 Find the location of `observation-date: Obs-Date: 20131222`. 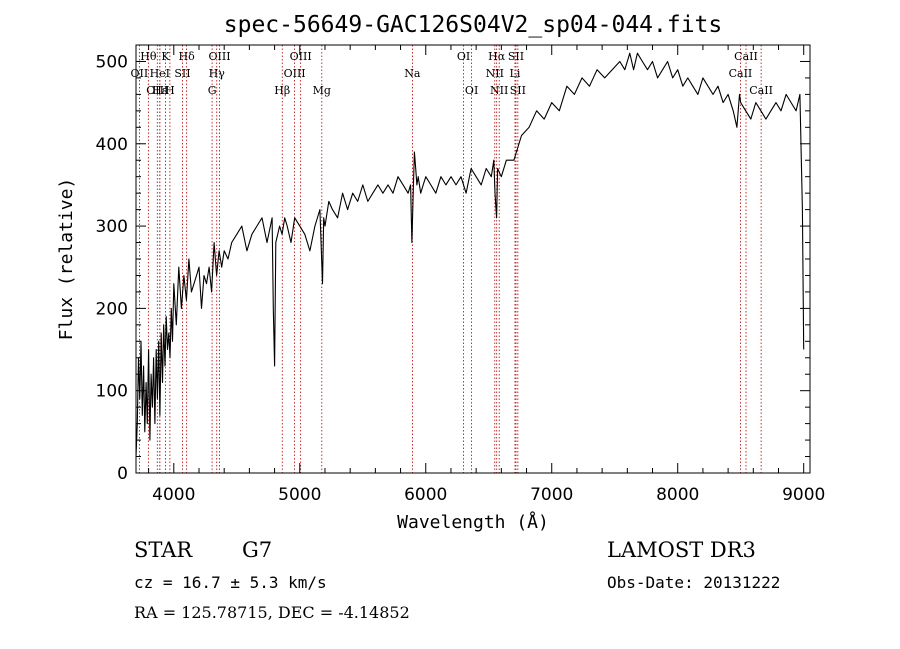

observation-date: Obs-Date: 20131222 is located at coordinates (694, 582).